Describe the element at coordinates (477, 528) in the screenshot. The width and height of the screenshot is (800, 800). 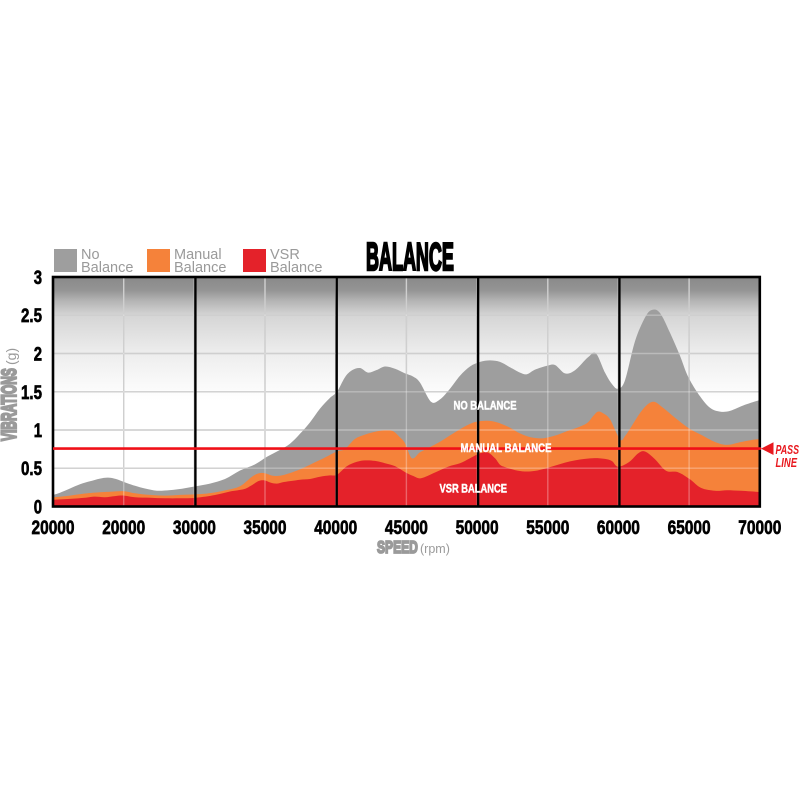
I see `svg-text: 50000` at that location.